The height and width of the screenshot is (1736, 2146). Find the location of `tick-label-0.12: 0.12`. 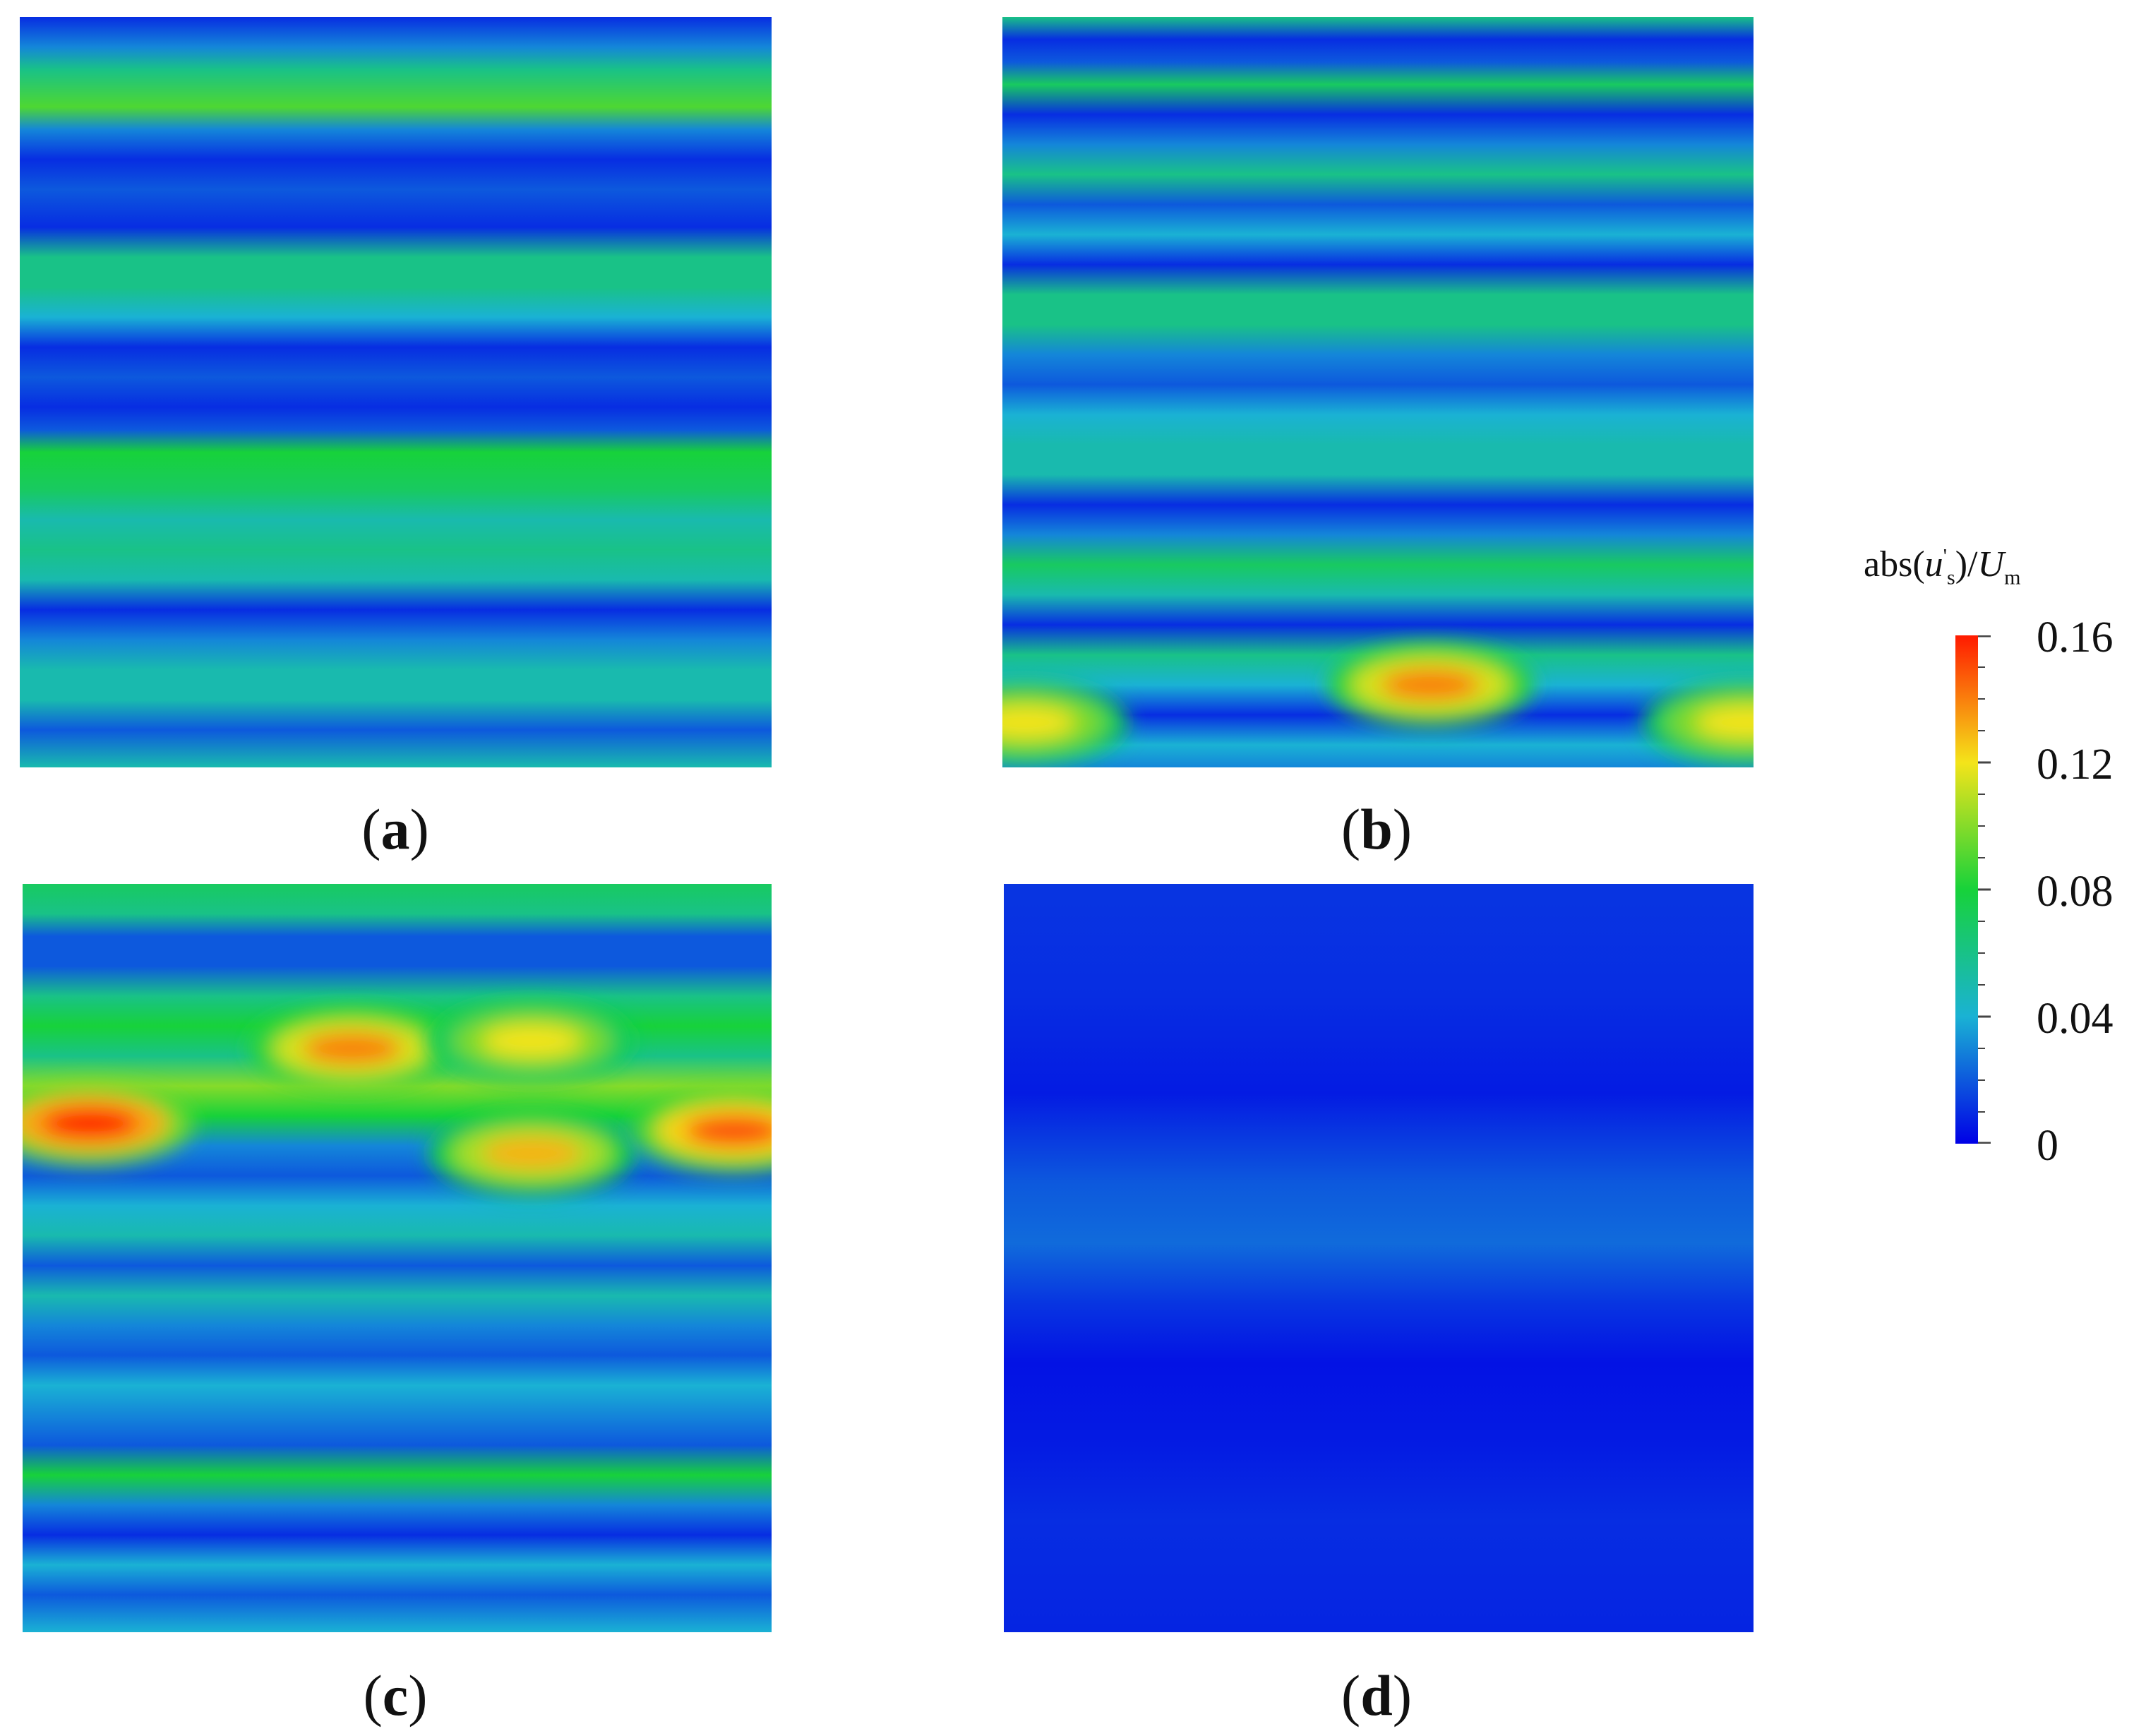

tick-label-0.12: 0.12 is located at coordinates (2075, 765).